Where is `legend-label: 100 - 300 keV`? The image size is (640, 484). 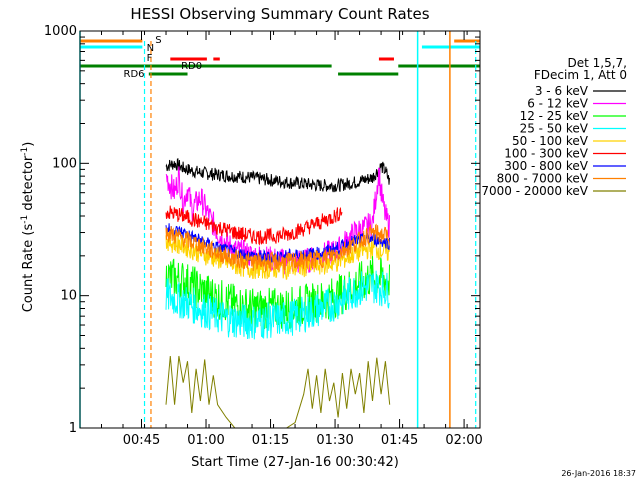
legend-label: 100 - 300 keV is located at coordinates (546, 154).